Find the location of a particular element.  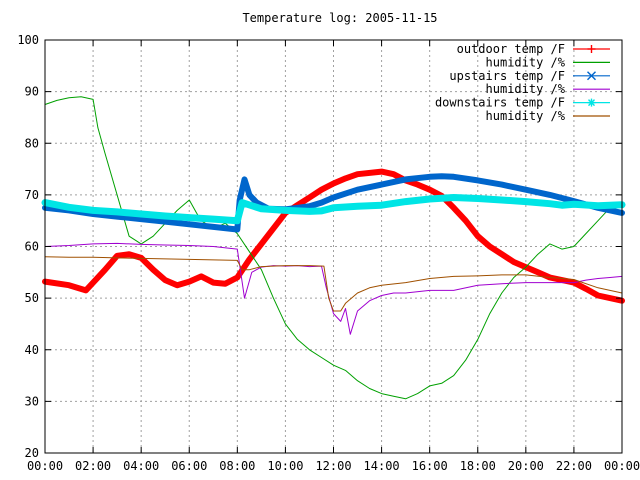

y-tick-label: 60 is located at coordinates (32, 247).